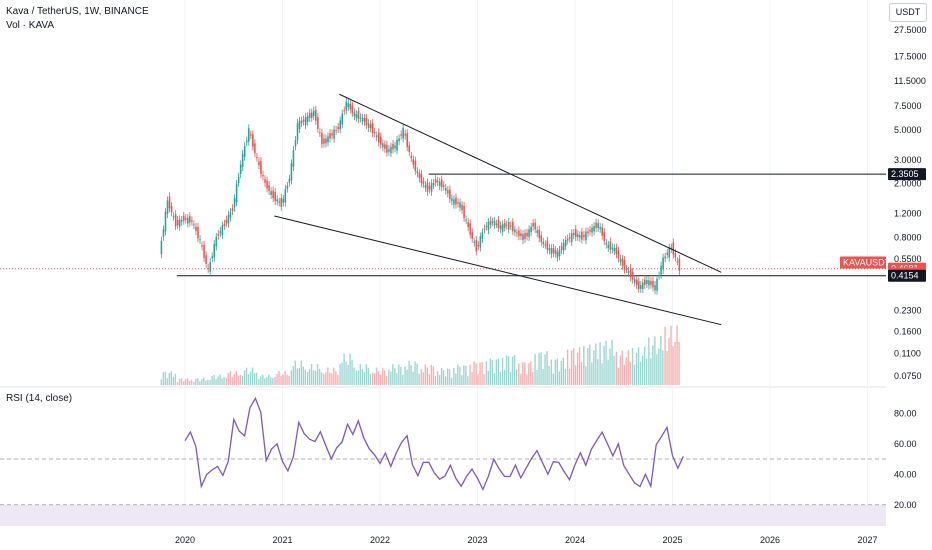  What do you see at coordinates (39, 398) in the screenshot?
I see `rsi-legend: RSI (14, close)` at bounding box center [39, 398].